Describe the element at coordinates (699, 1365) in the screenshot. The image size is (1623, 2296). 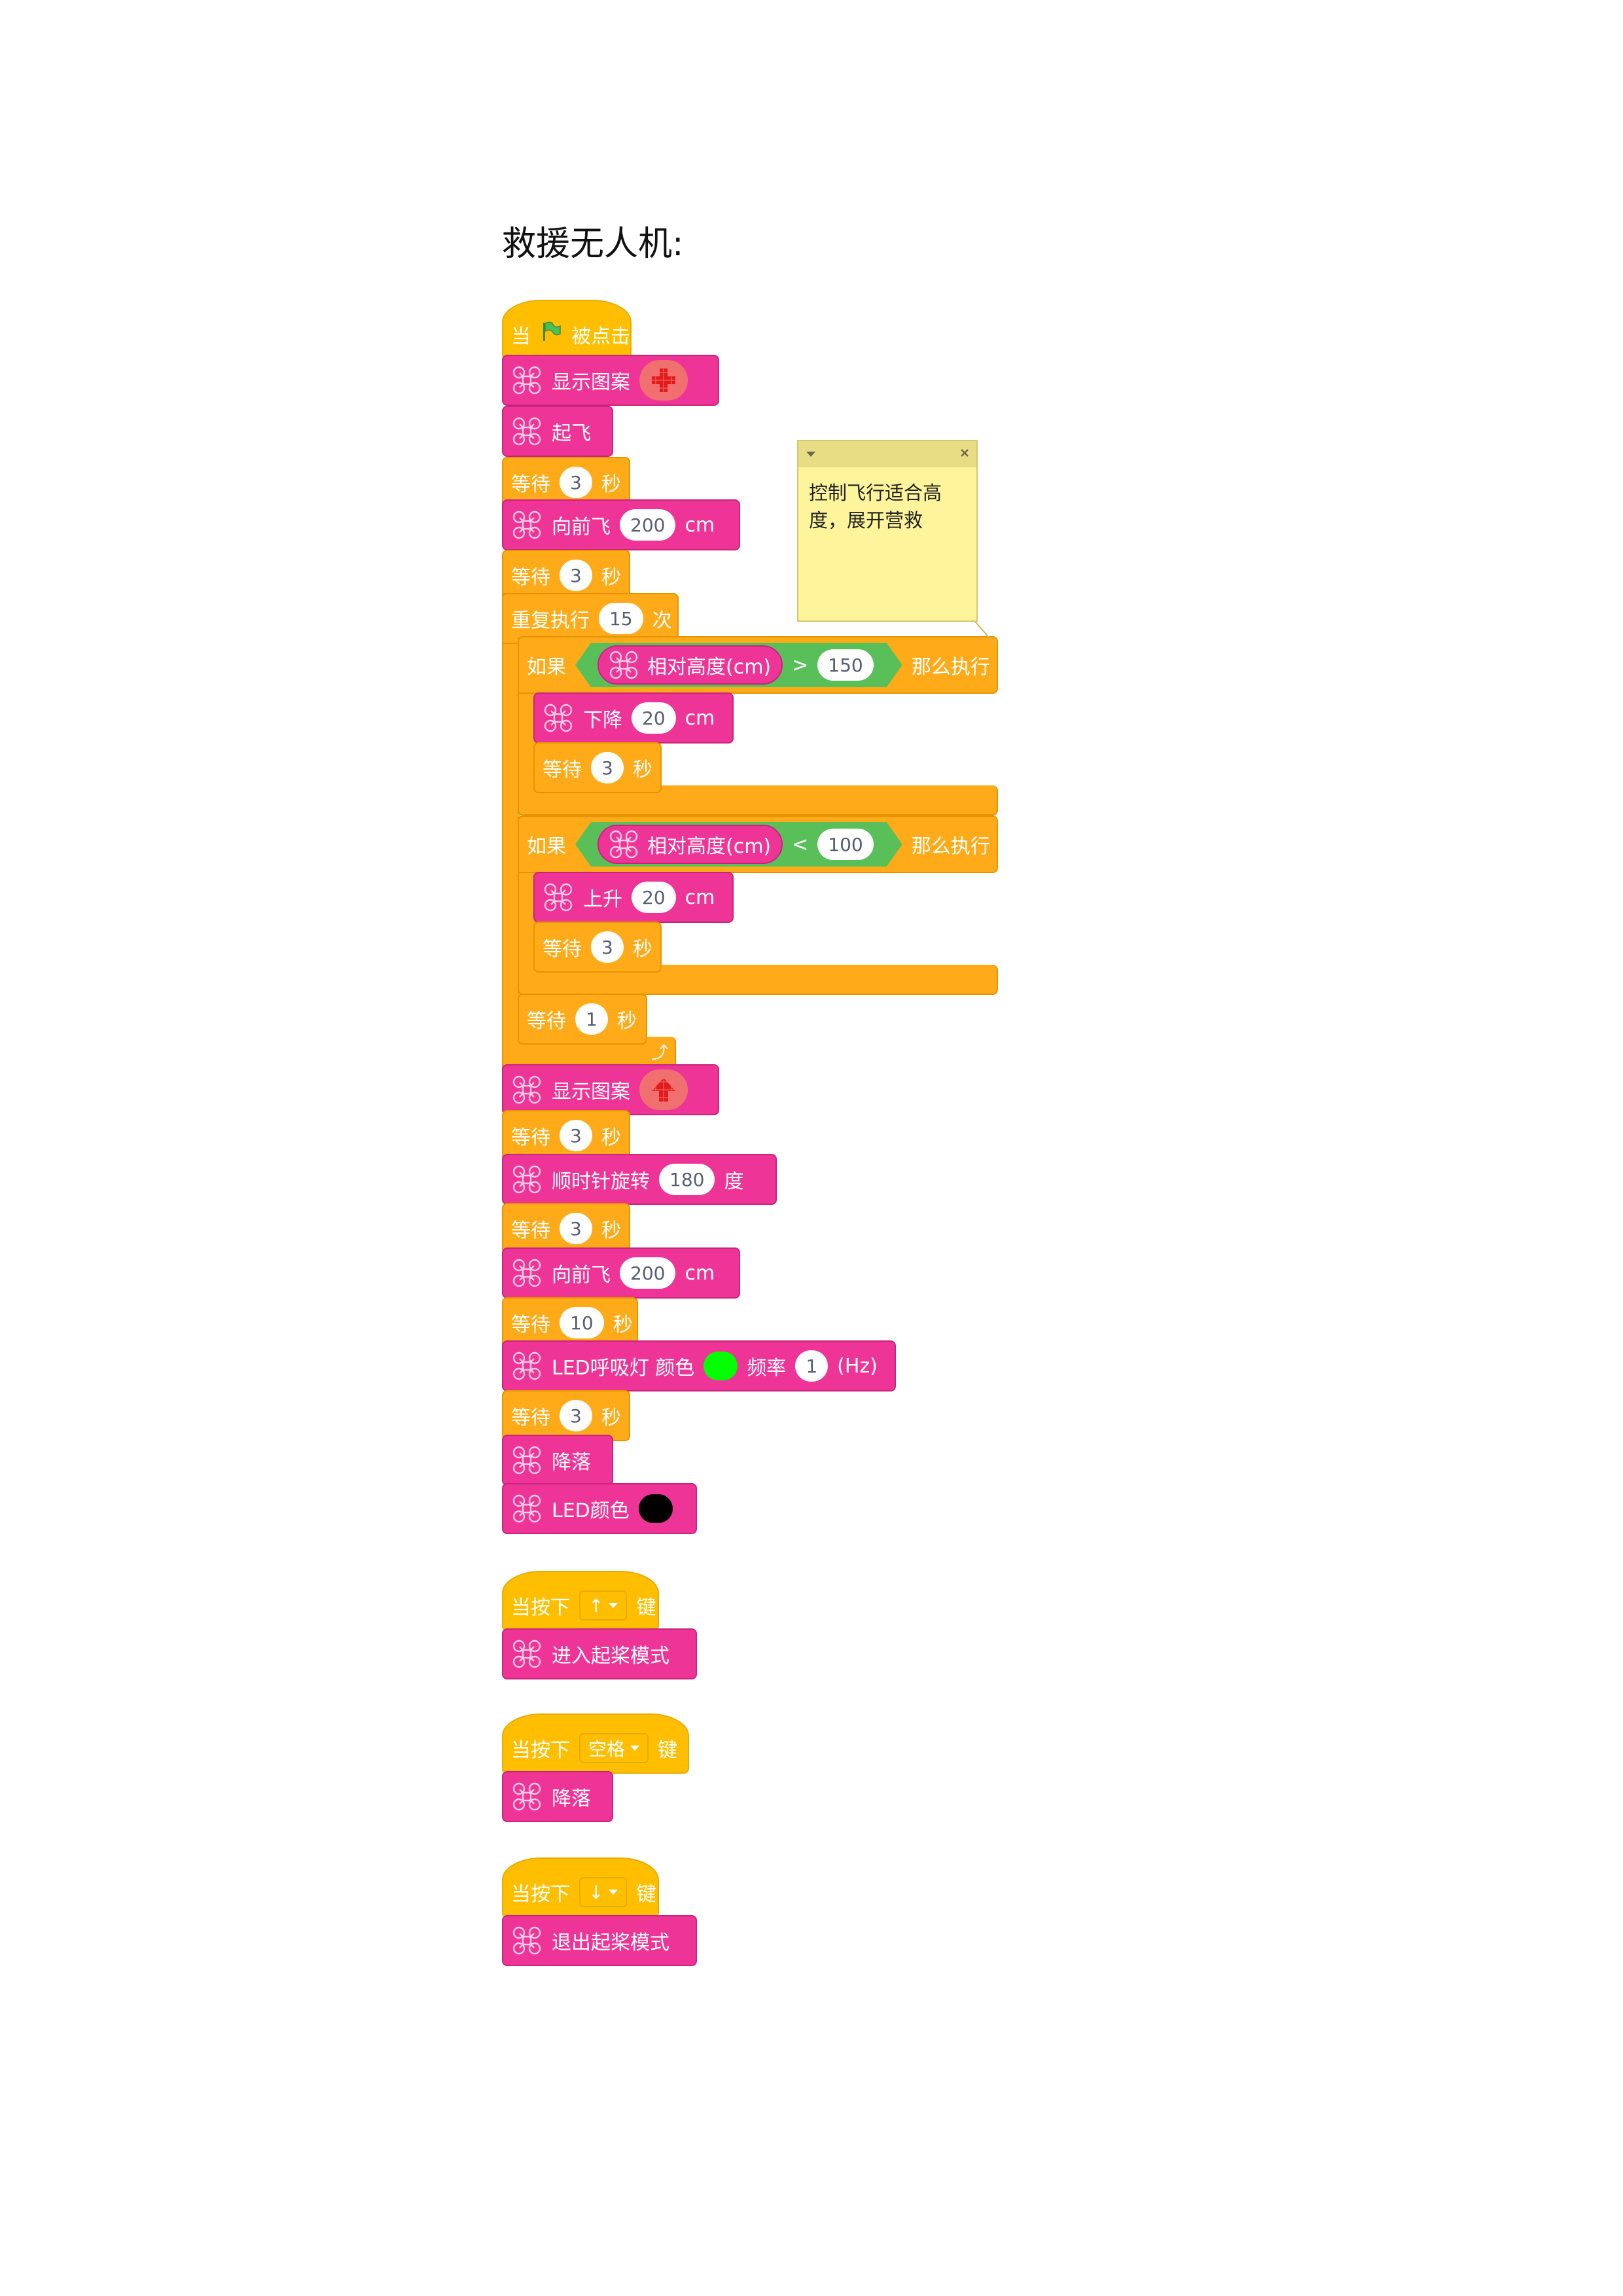
I see `led-breathing-block: LED呼吸灯 颜色 频率 1 (Hz)` at that location.